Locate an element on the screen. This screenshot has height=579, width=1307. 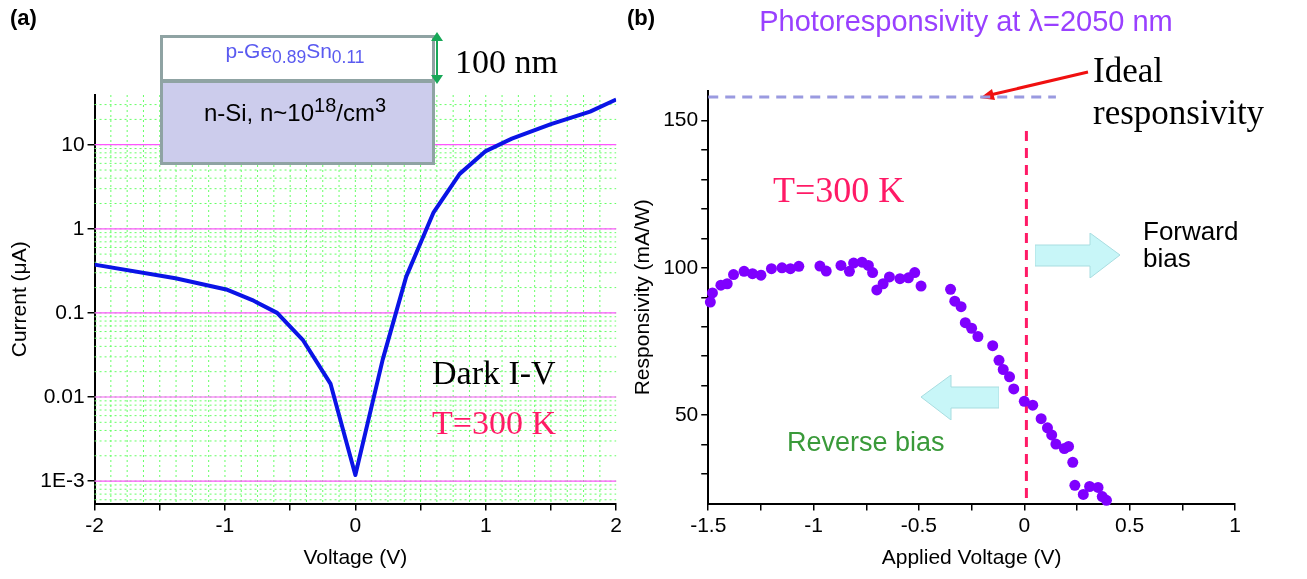
x-tick-label: 0.5 is located at coordinates (1130, 524).